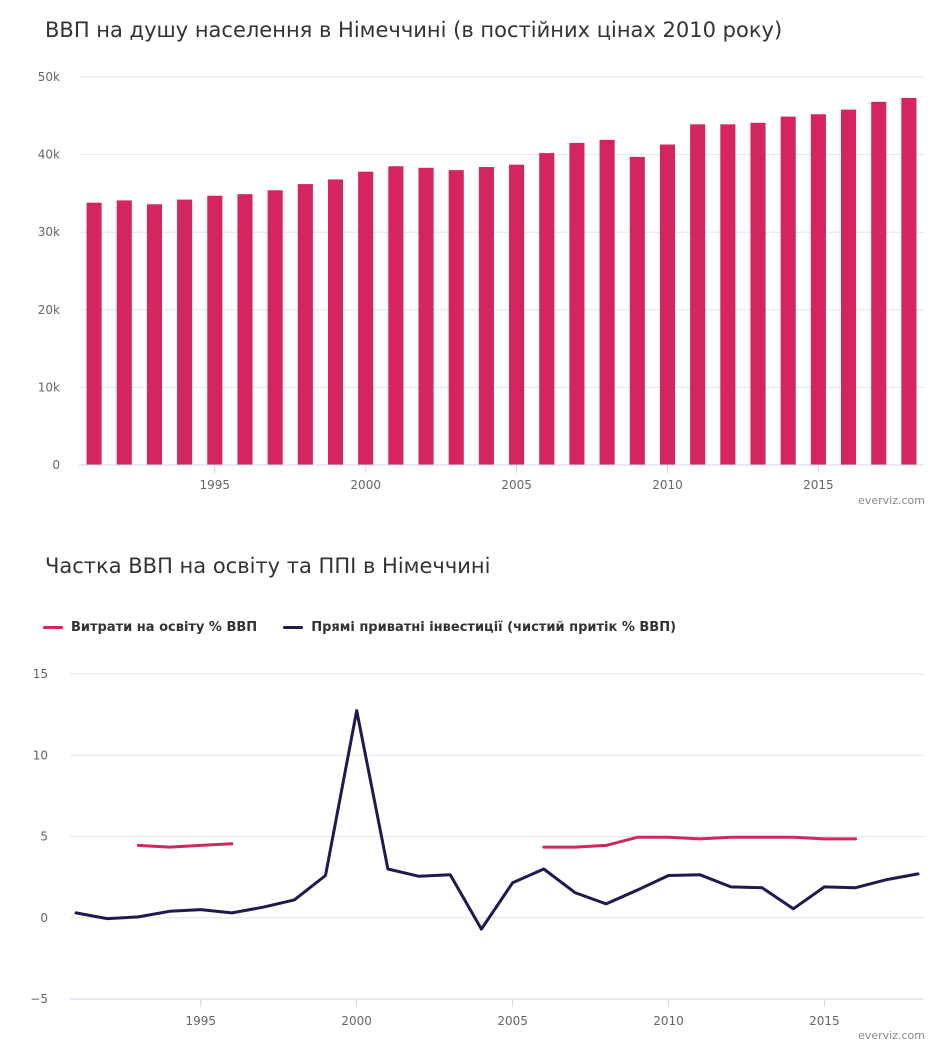  I want to click on legend-item-education: Витрати на освіту % ВВП, so click(150, 627).